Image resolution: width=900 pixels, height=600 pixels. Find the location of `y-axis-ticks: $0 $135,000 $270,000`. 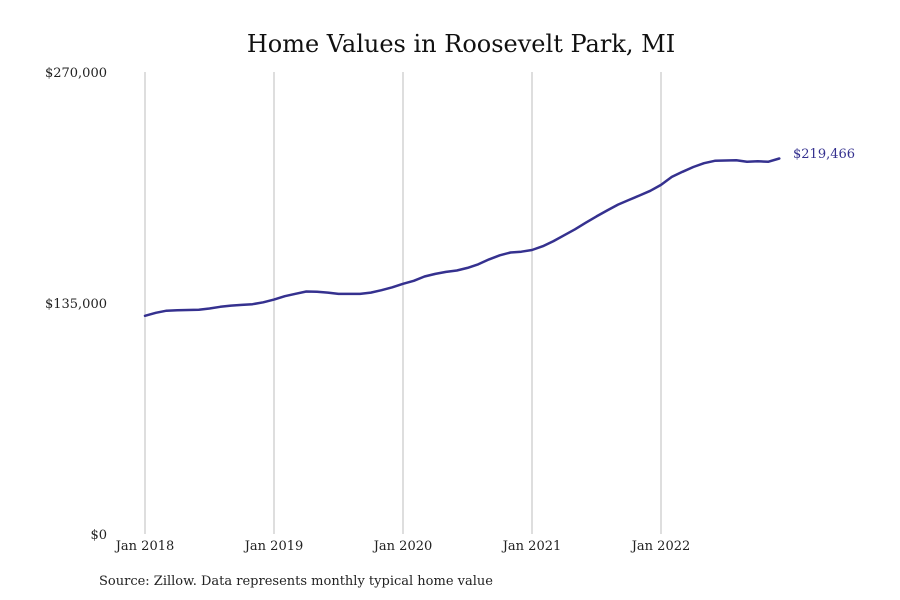

y-axis-ticks: $0 $135,000 $270,000 is located at coordinates (76, 304).